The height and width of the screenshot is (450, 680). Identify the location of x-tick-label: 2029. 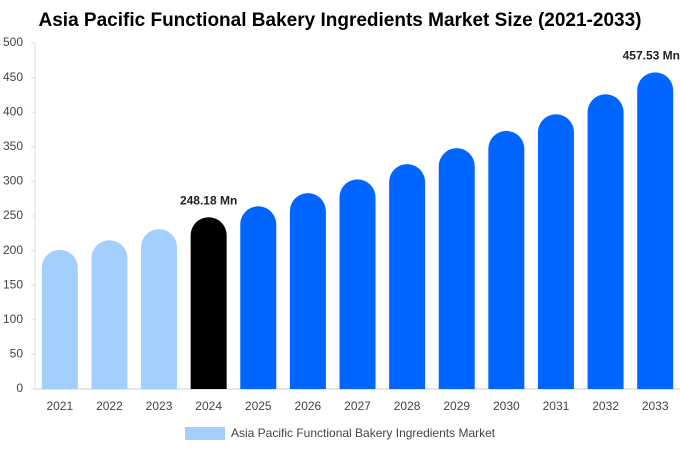
(456, 406).